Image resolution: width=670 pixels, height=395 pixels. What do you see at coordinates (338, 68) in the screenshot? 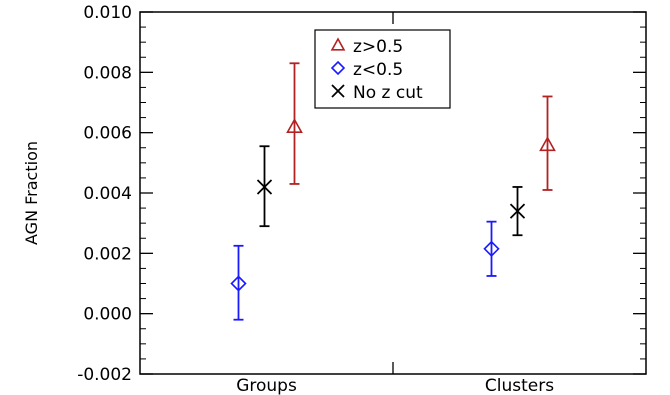
I see `legend-diamond-diamond-marker` at bounding box center [338, 68].